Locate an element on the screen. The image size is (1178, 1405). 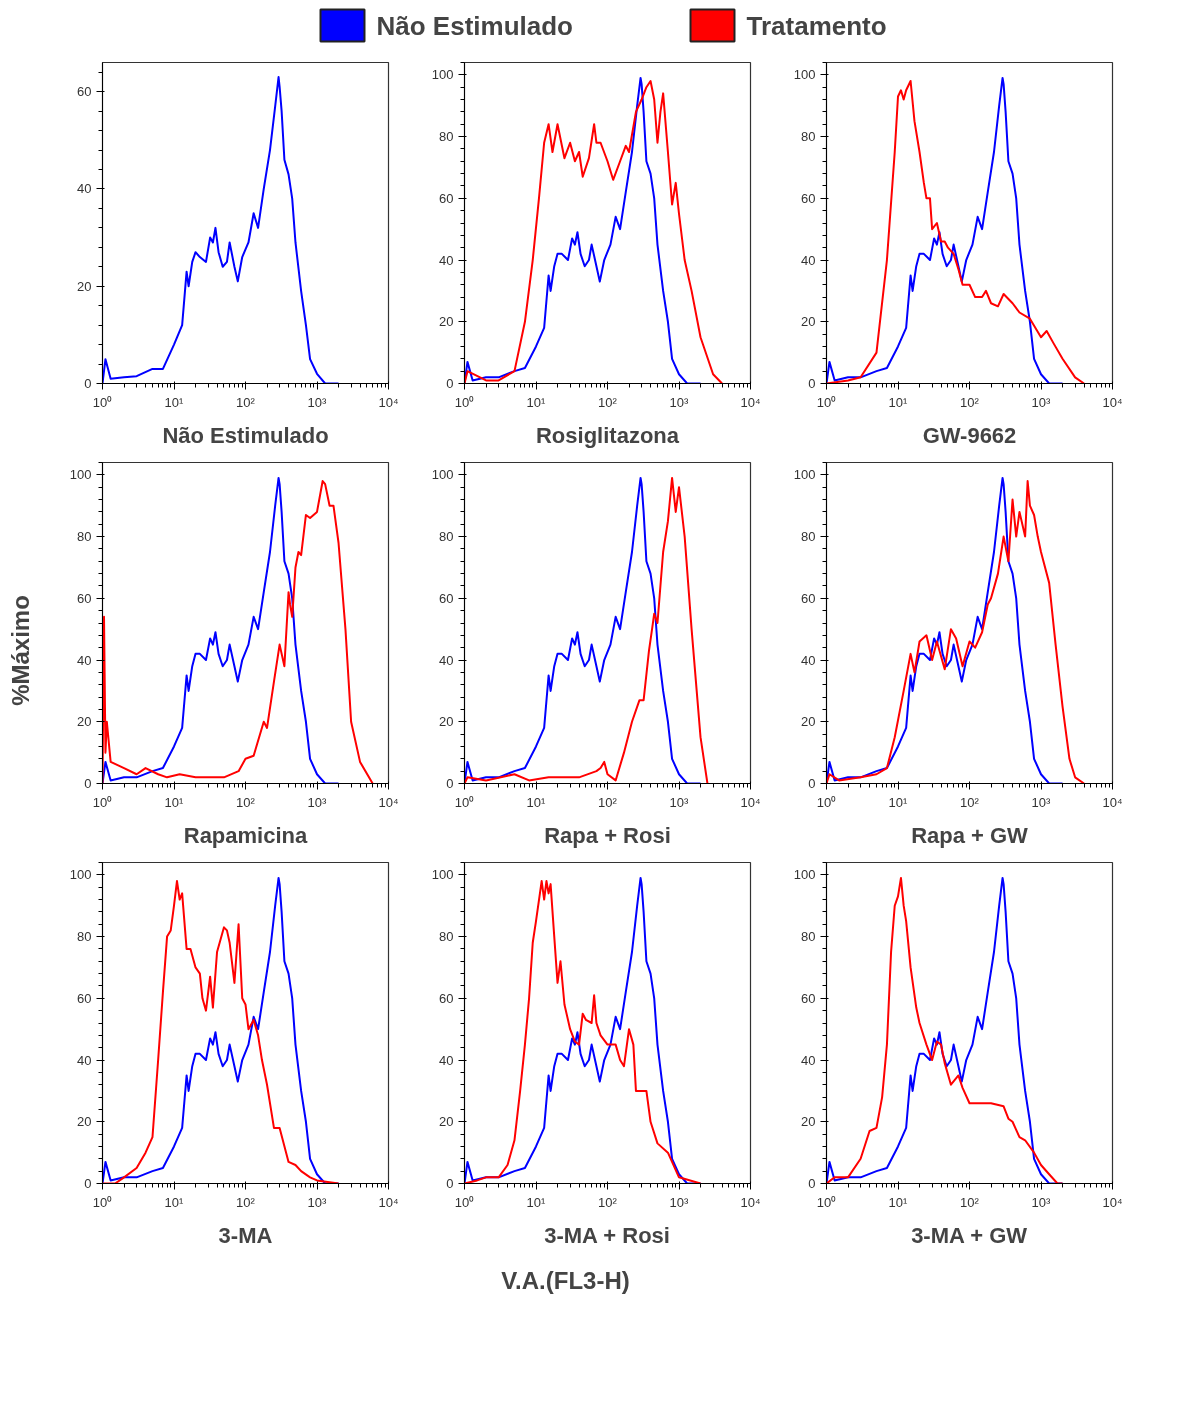
x-axis-title: Rapa + GW is located at coordinates (970, 835).